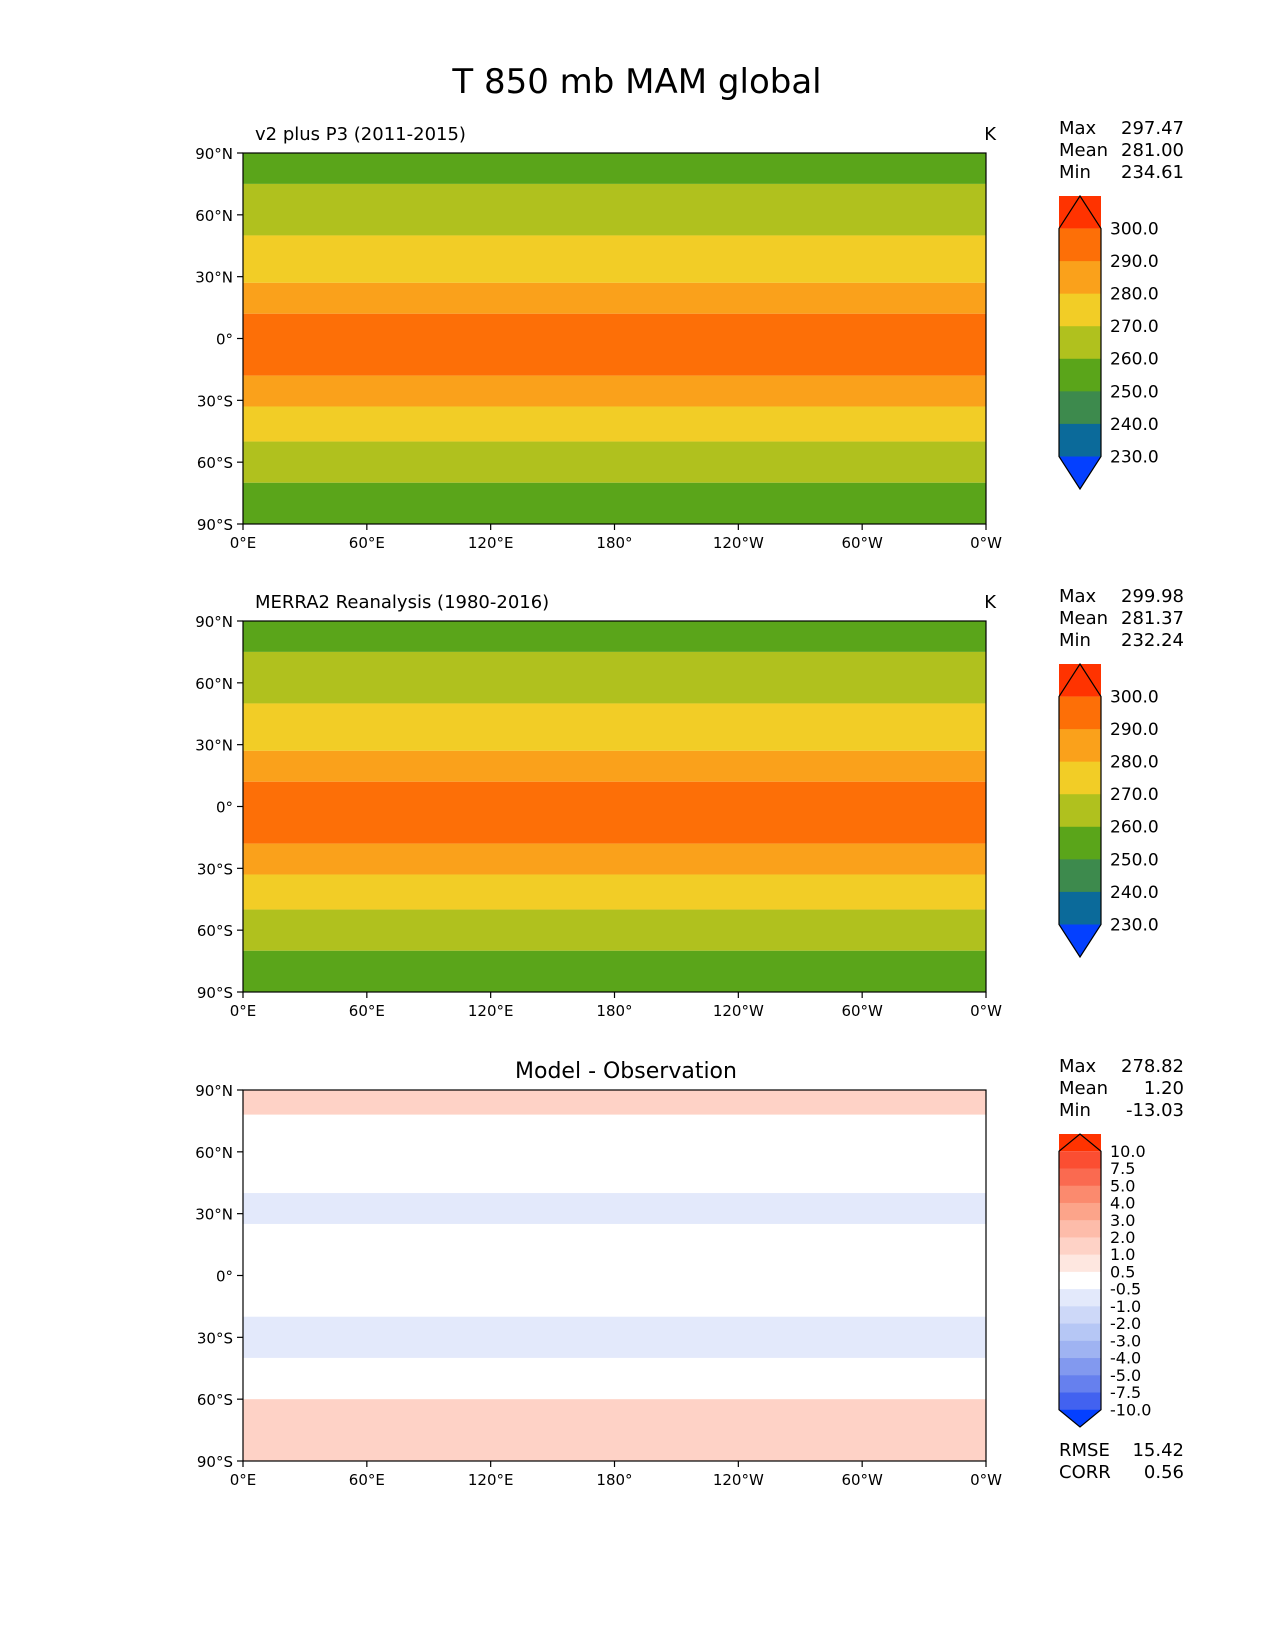 The width and height of the screenshot is (1275, 1650). What do you see at coordinates (1122, 1254) in the screenshot?
I see `colorbar-tick-label: 1.0` at bounding box center [1122, 1254].